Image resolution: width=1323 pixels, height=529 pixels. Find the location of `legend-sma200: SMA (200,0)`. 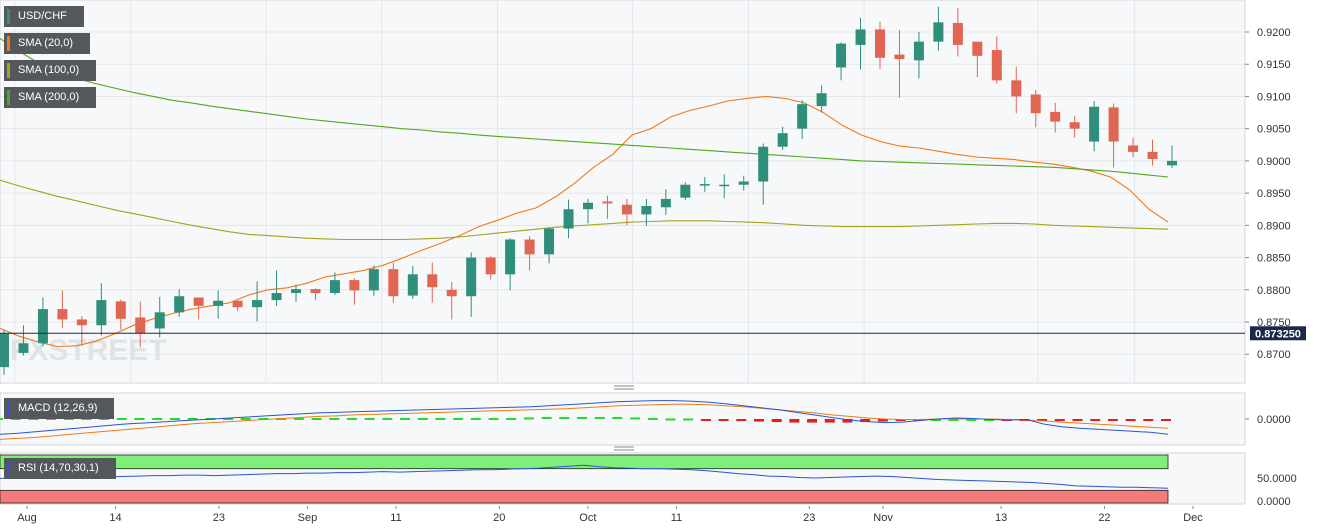

legend-sma200: SMA (200,0) is located at coordinates (50, 97).